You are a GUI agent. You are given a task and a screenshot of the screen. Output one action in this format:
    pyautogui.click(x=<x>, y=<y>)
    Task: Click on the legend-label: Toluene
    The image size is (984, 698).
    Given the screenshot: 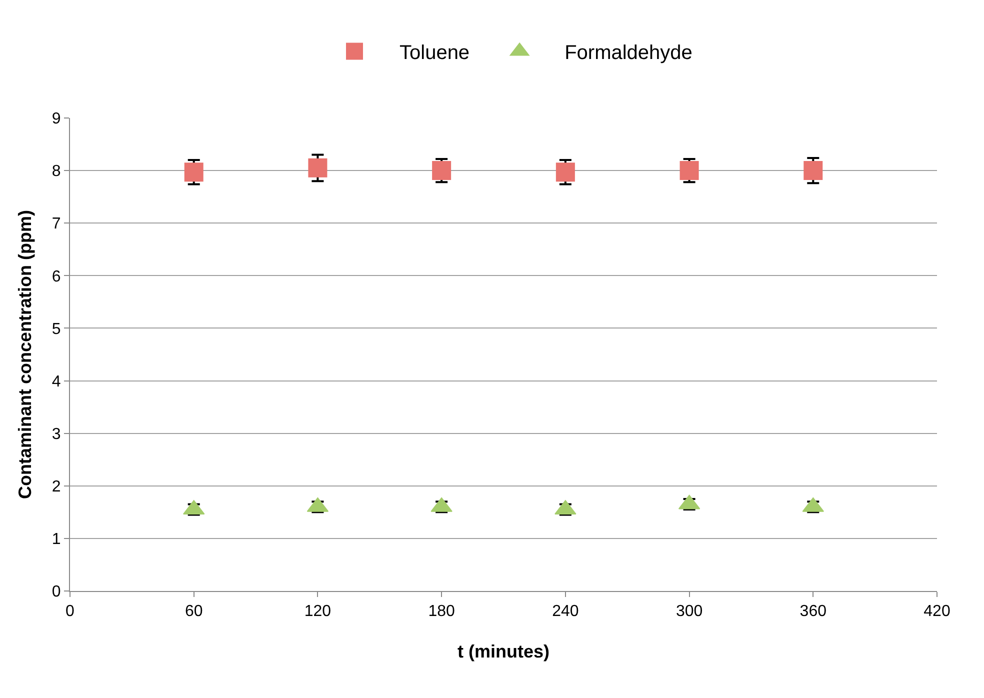 What is the action you would take?
    pyautogui.click(x=435, y=53)
    